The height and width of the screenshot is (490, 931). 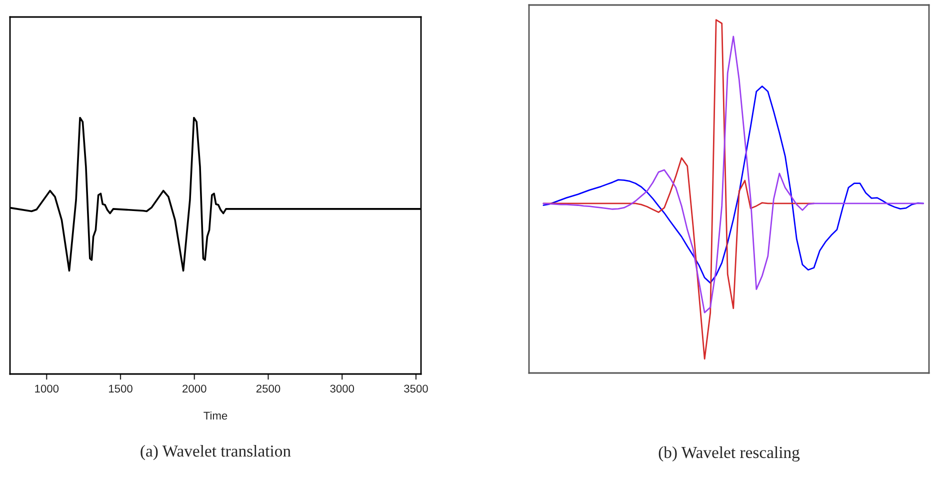 What do you see at coordinates (47, 388) in the screenshot?
I see `x-tick-label: 1000` at bounding box center [47, 388].